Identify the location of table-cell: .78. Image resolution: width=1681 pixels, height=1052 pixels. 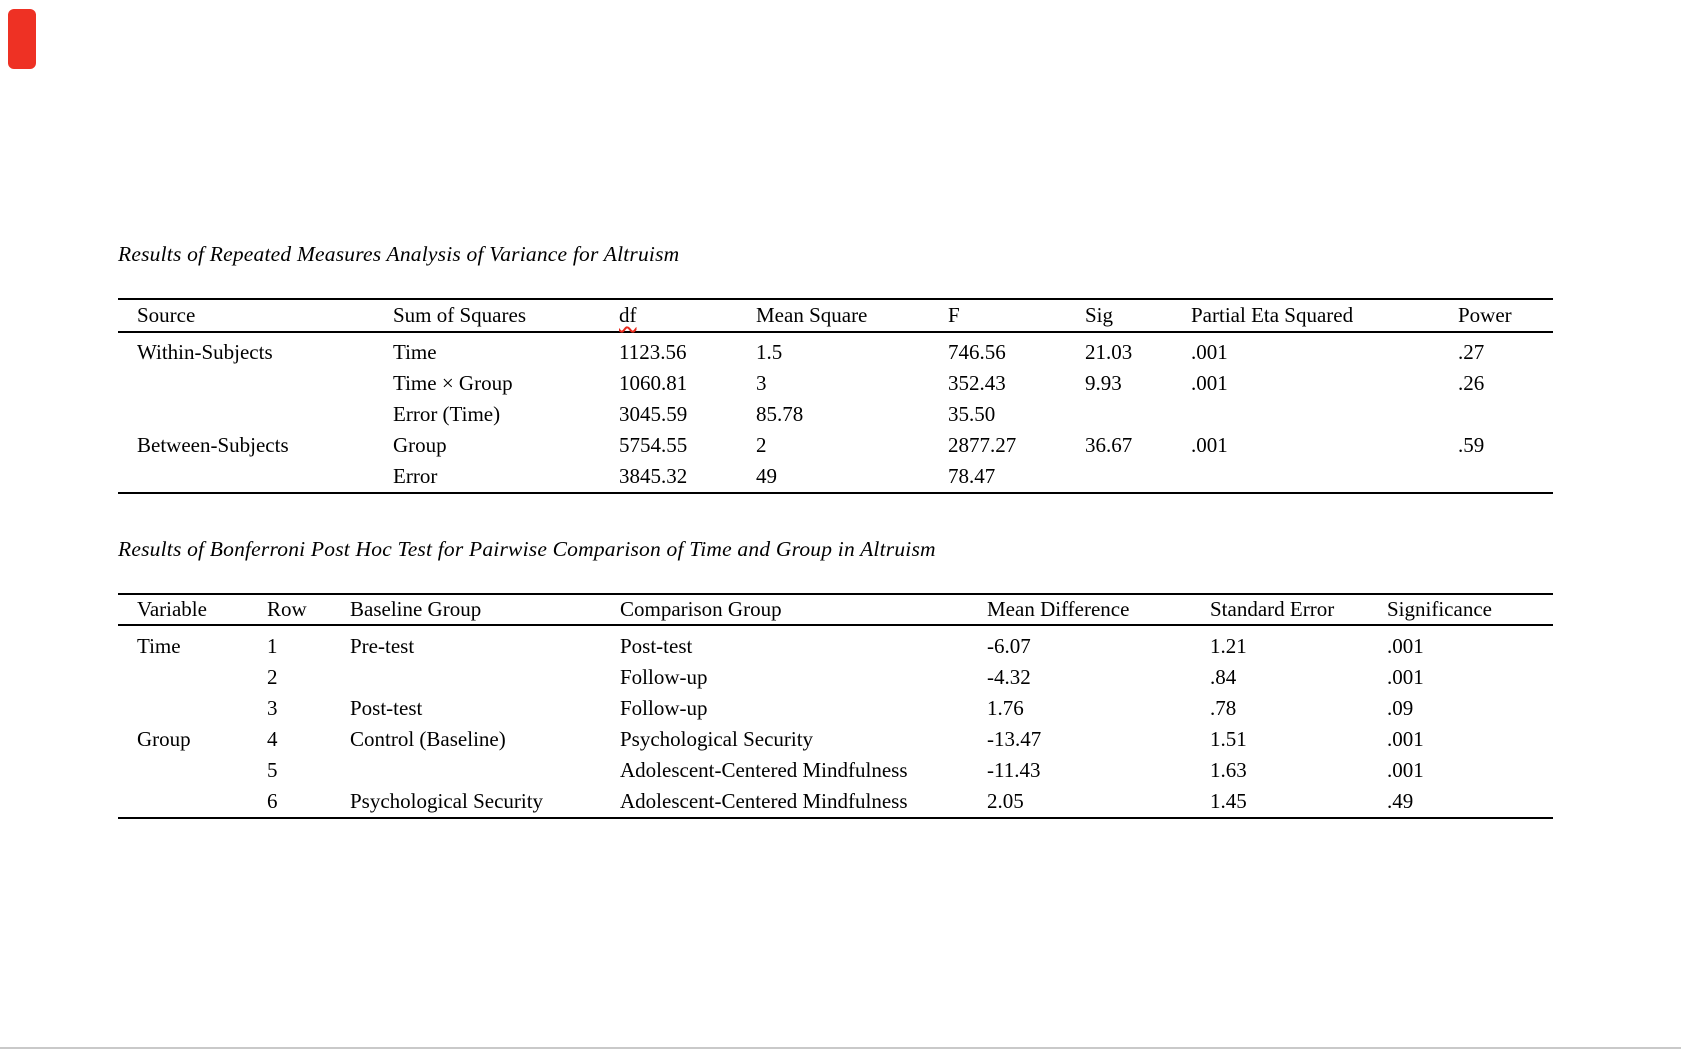
(1223, 708).